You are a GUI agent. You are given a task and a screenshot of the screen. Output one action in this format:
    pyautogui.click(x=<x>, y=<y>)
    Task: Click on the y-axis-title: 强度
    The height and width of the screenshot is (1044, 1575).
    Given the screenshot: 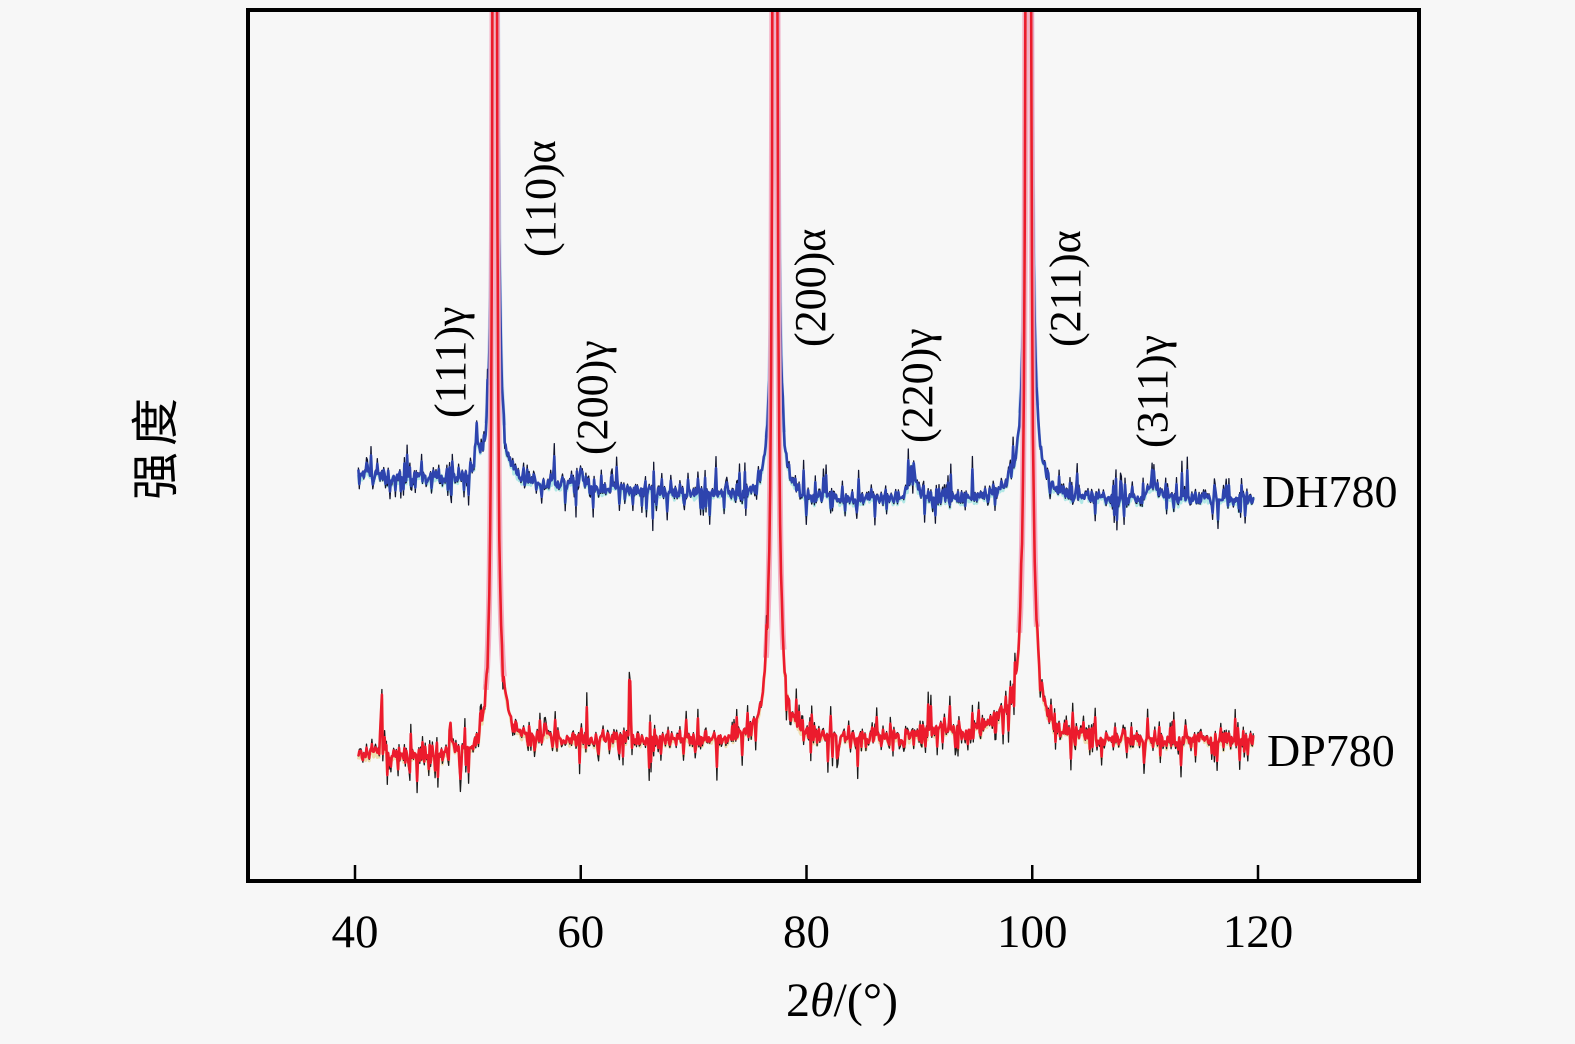 What is the action you would take?
    pyautogui.click(x=156, y=446)
    